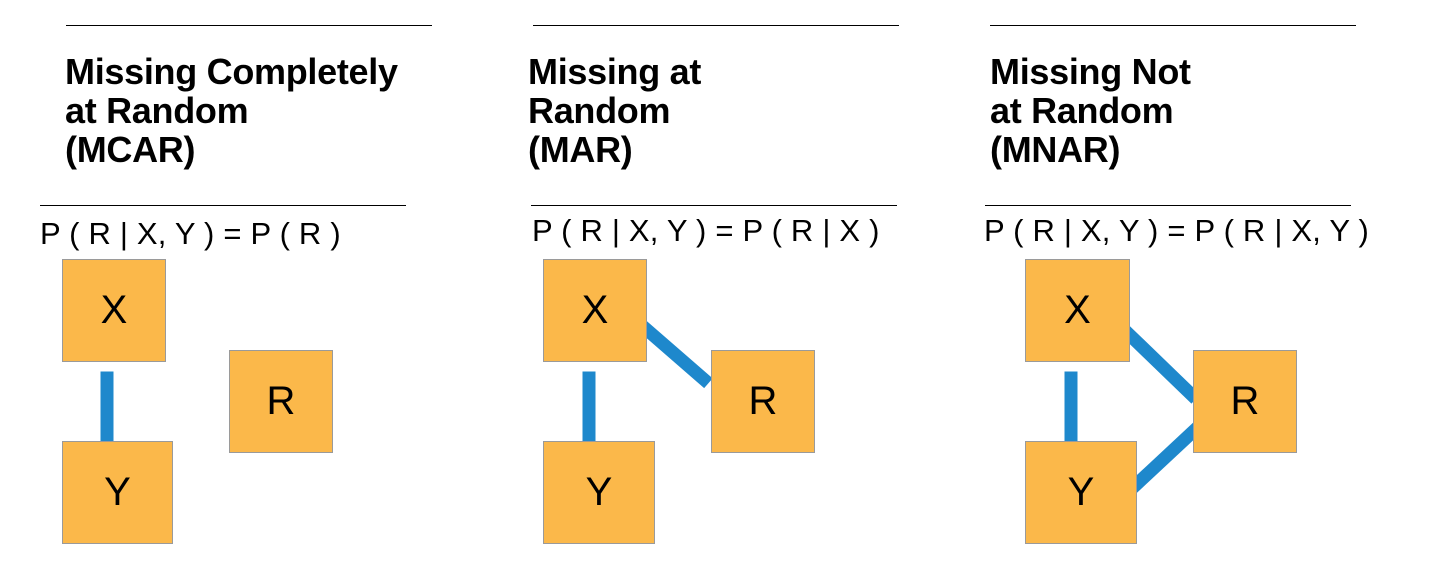 The height and width of the screenshot is (562, 1436). I want to click on title-line: Random, so click(599, 110).